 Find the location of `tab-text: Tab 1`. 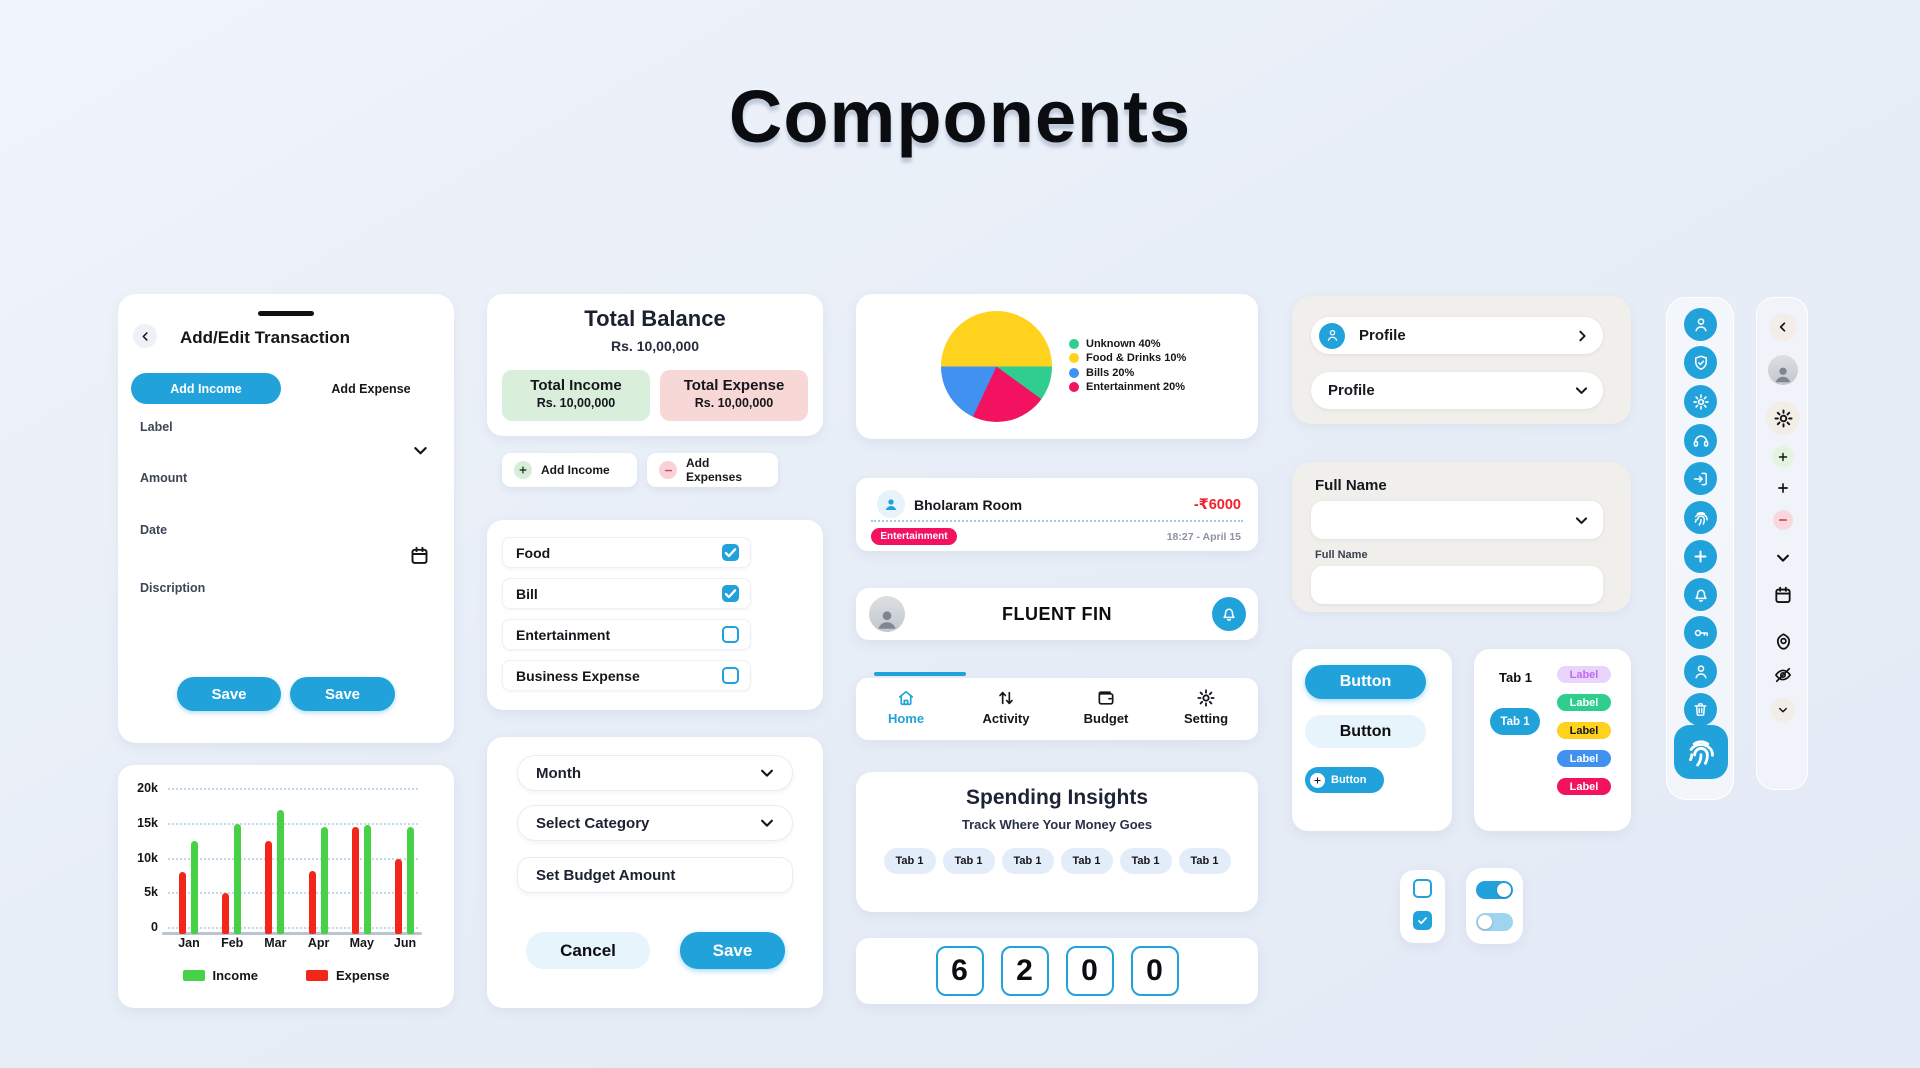

tab-text: Tab 1 is located at coordinates (1515, 677).